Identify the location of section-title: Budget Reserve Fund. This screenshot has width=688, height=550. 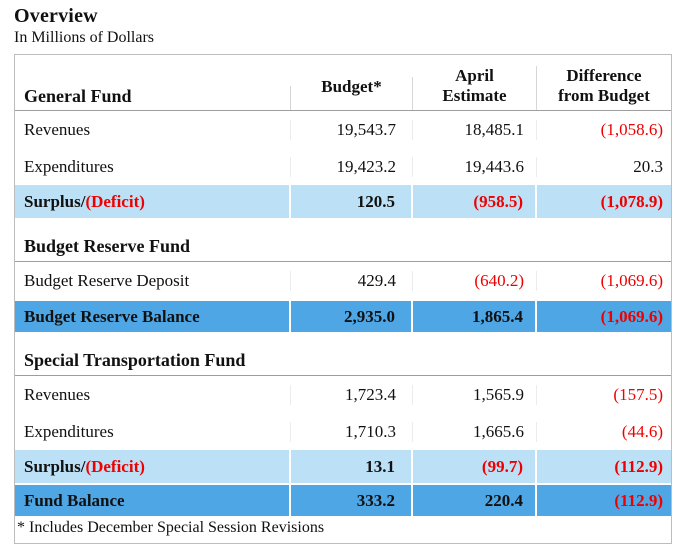
(107, 246).